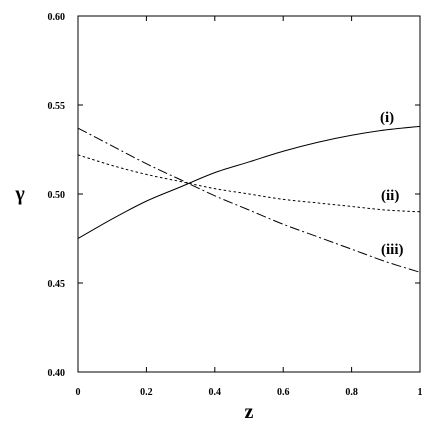  I want to click on series-label-i: (i), so click(387, 118).